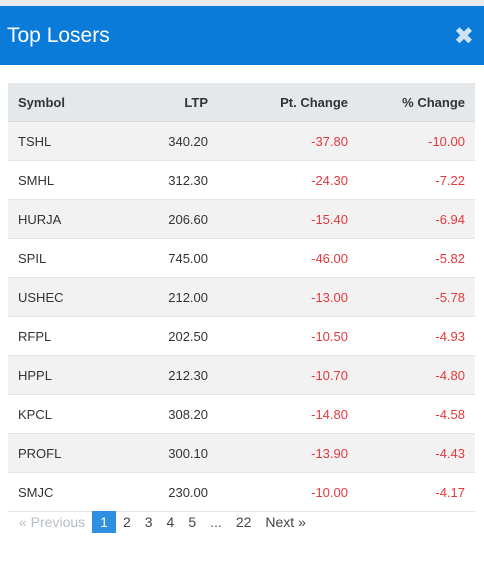  Describe the element at coordinates (173, 141) in the screenshot. I see `cell-ltp: 340.20` at that location.